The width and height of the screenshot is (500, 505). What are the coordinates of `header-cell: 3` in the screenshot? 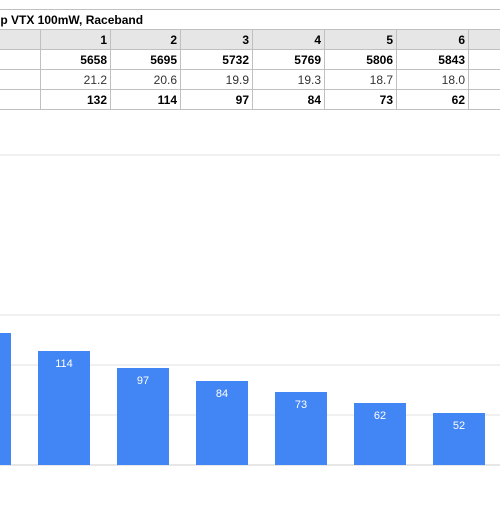 It's located at (217, 40).